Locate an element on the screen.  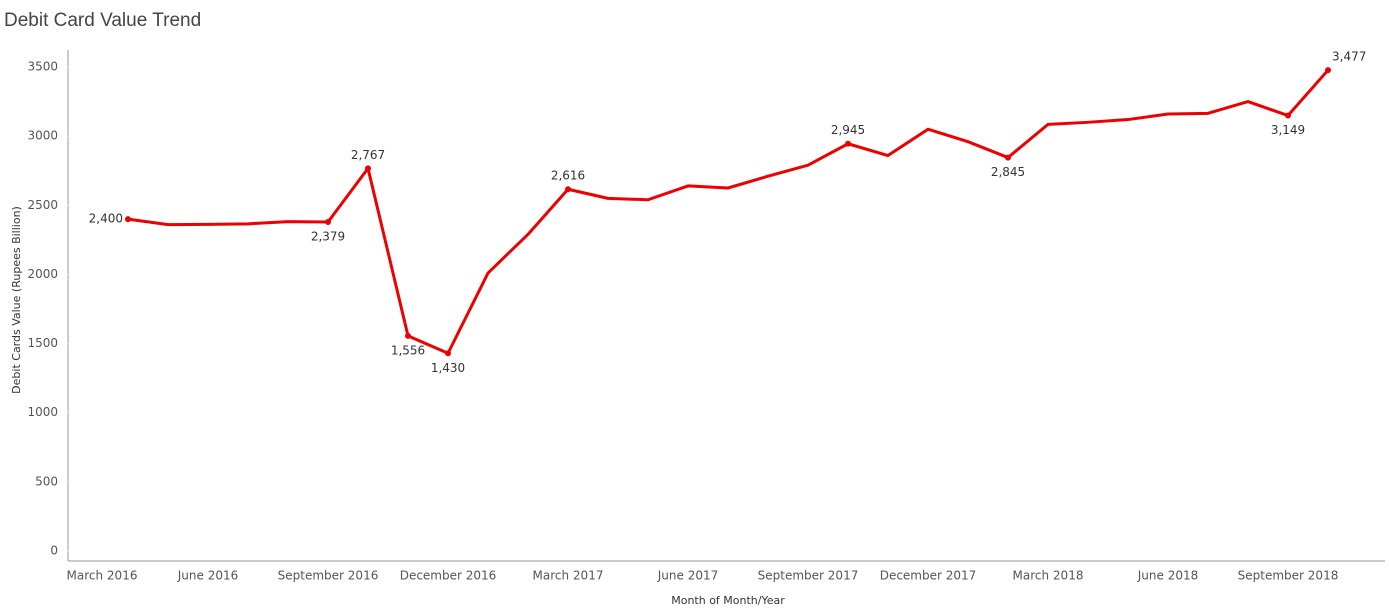
y-tick-label: 2000 is located at coordinates (42, 274).